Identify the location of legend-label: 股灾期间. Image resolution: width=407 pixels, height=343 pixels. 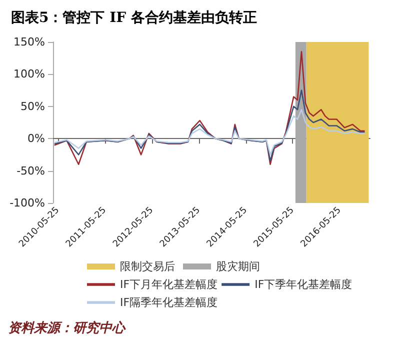
(238, 266).